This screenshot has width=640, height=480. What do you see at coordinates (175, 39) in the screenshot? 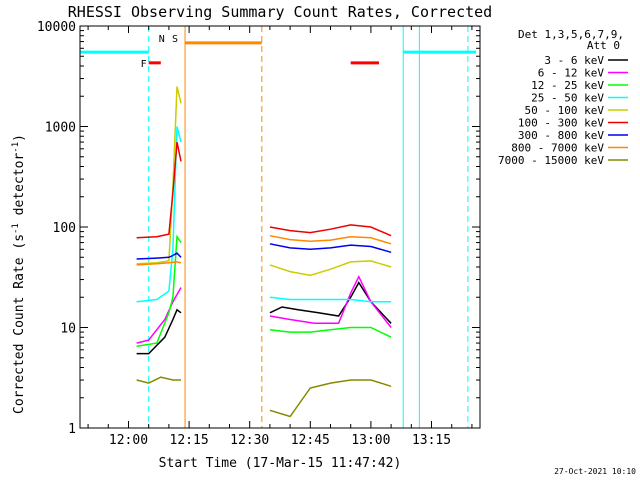
I see `interval-label-3: S` at bounding box center [175, 39].